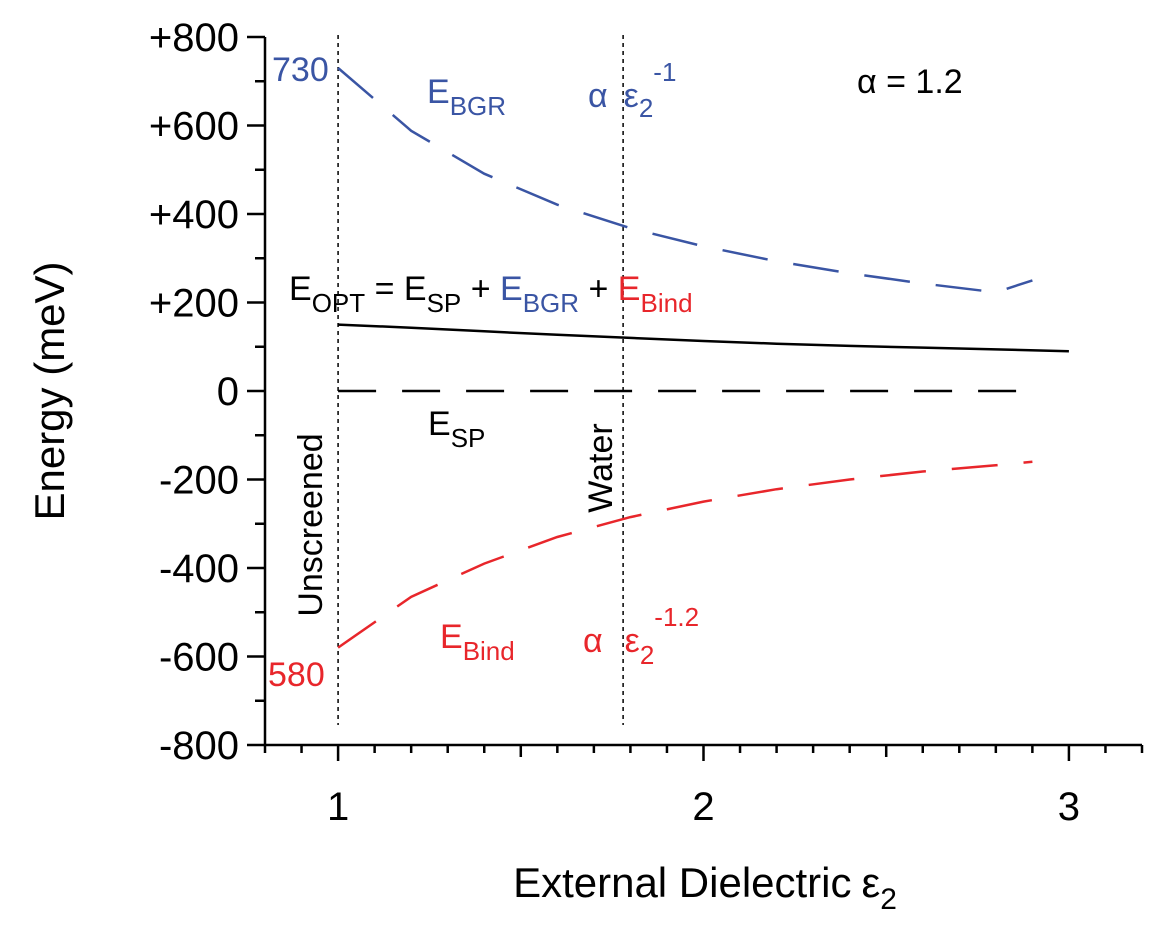 The width and height of the screenshot is (1156, 926). What do you see at coordinates (601, 467) in the screenshot?
I see `water-label: Water` at bounding box center [601, 467].